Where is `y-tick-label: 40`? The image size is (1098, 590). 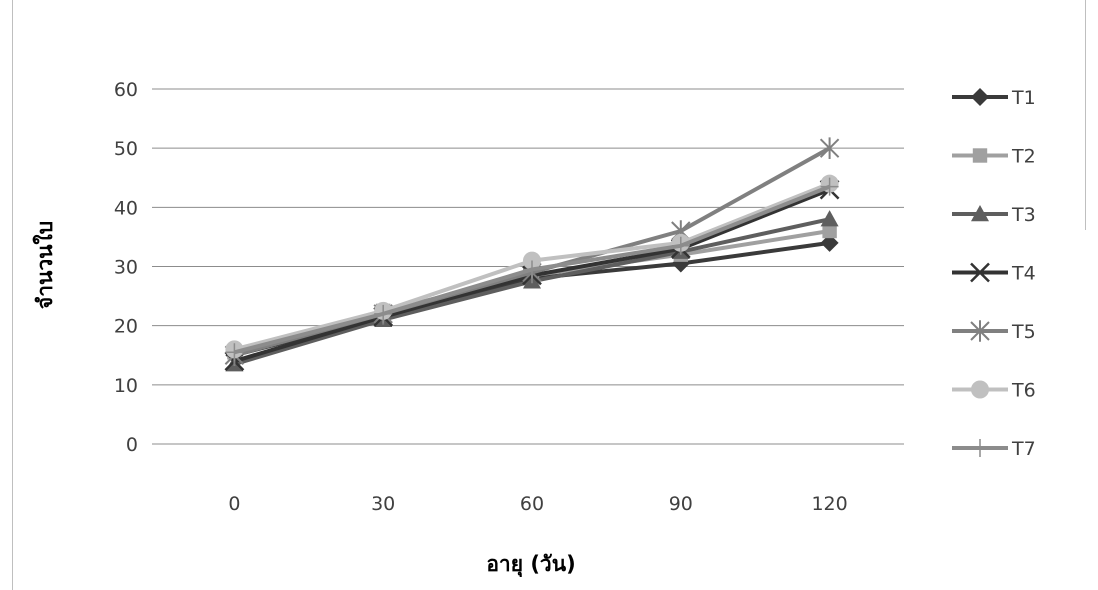 y-tick-label: 40 is located at coordinates (126, 208).